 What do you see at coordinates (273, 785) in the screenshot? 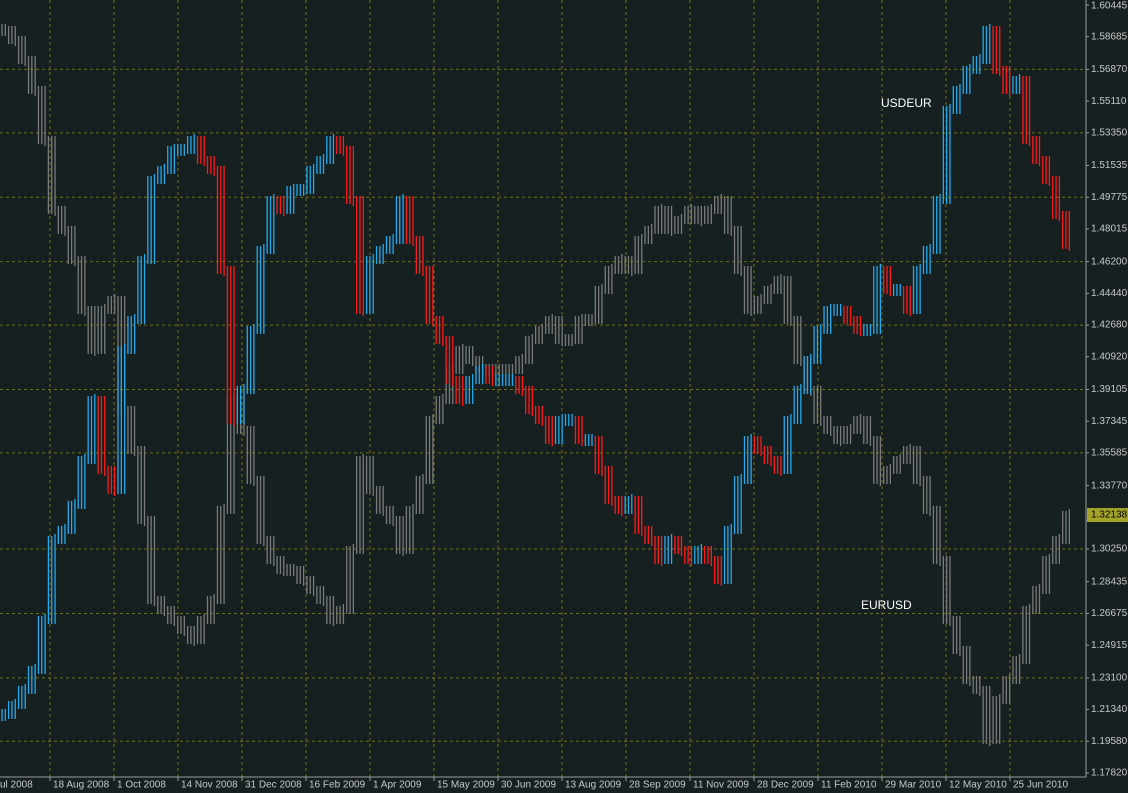
I see `x-tick-label: 31 Dec 2008` at bounding box center [273, 785].